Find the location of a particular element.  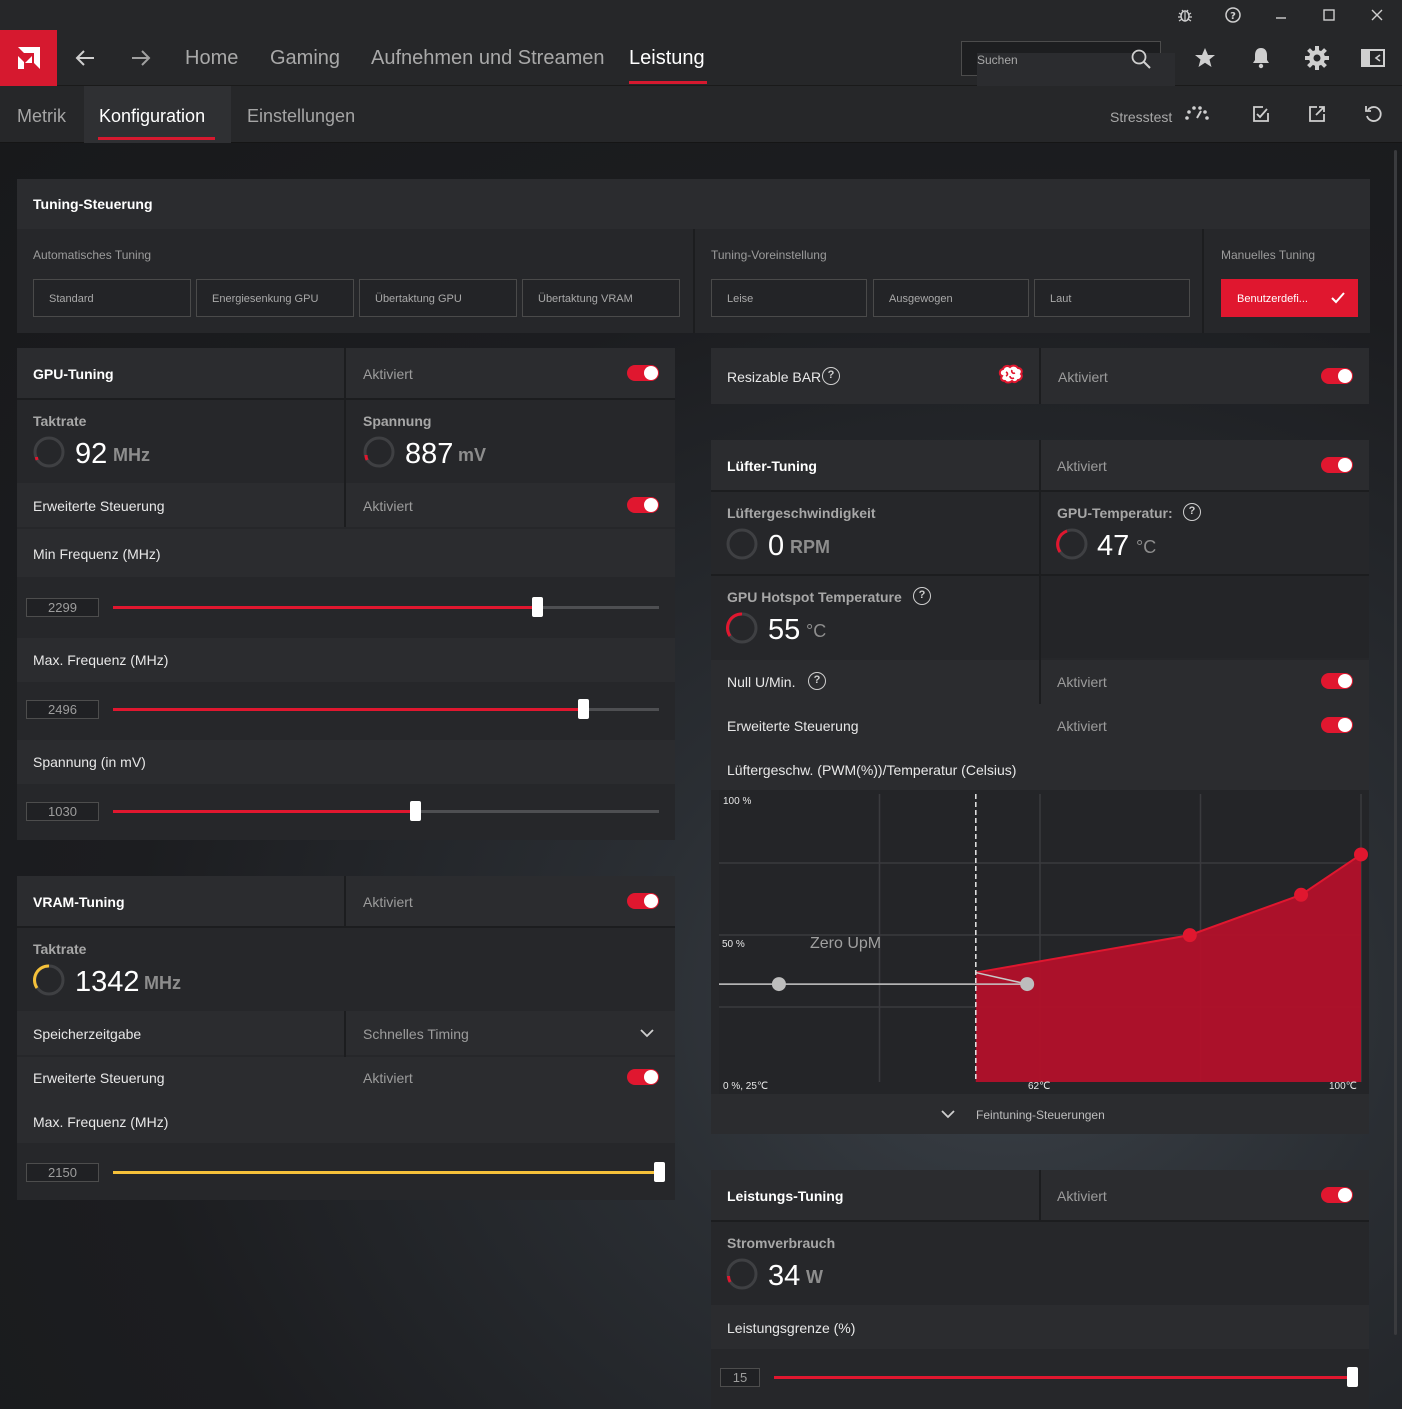

help-icon: ? is located at coordinates (1233, 15).